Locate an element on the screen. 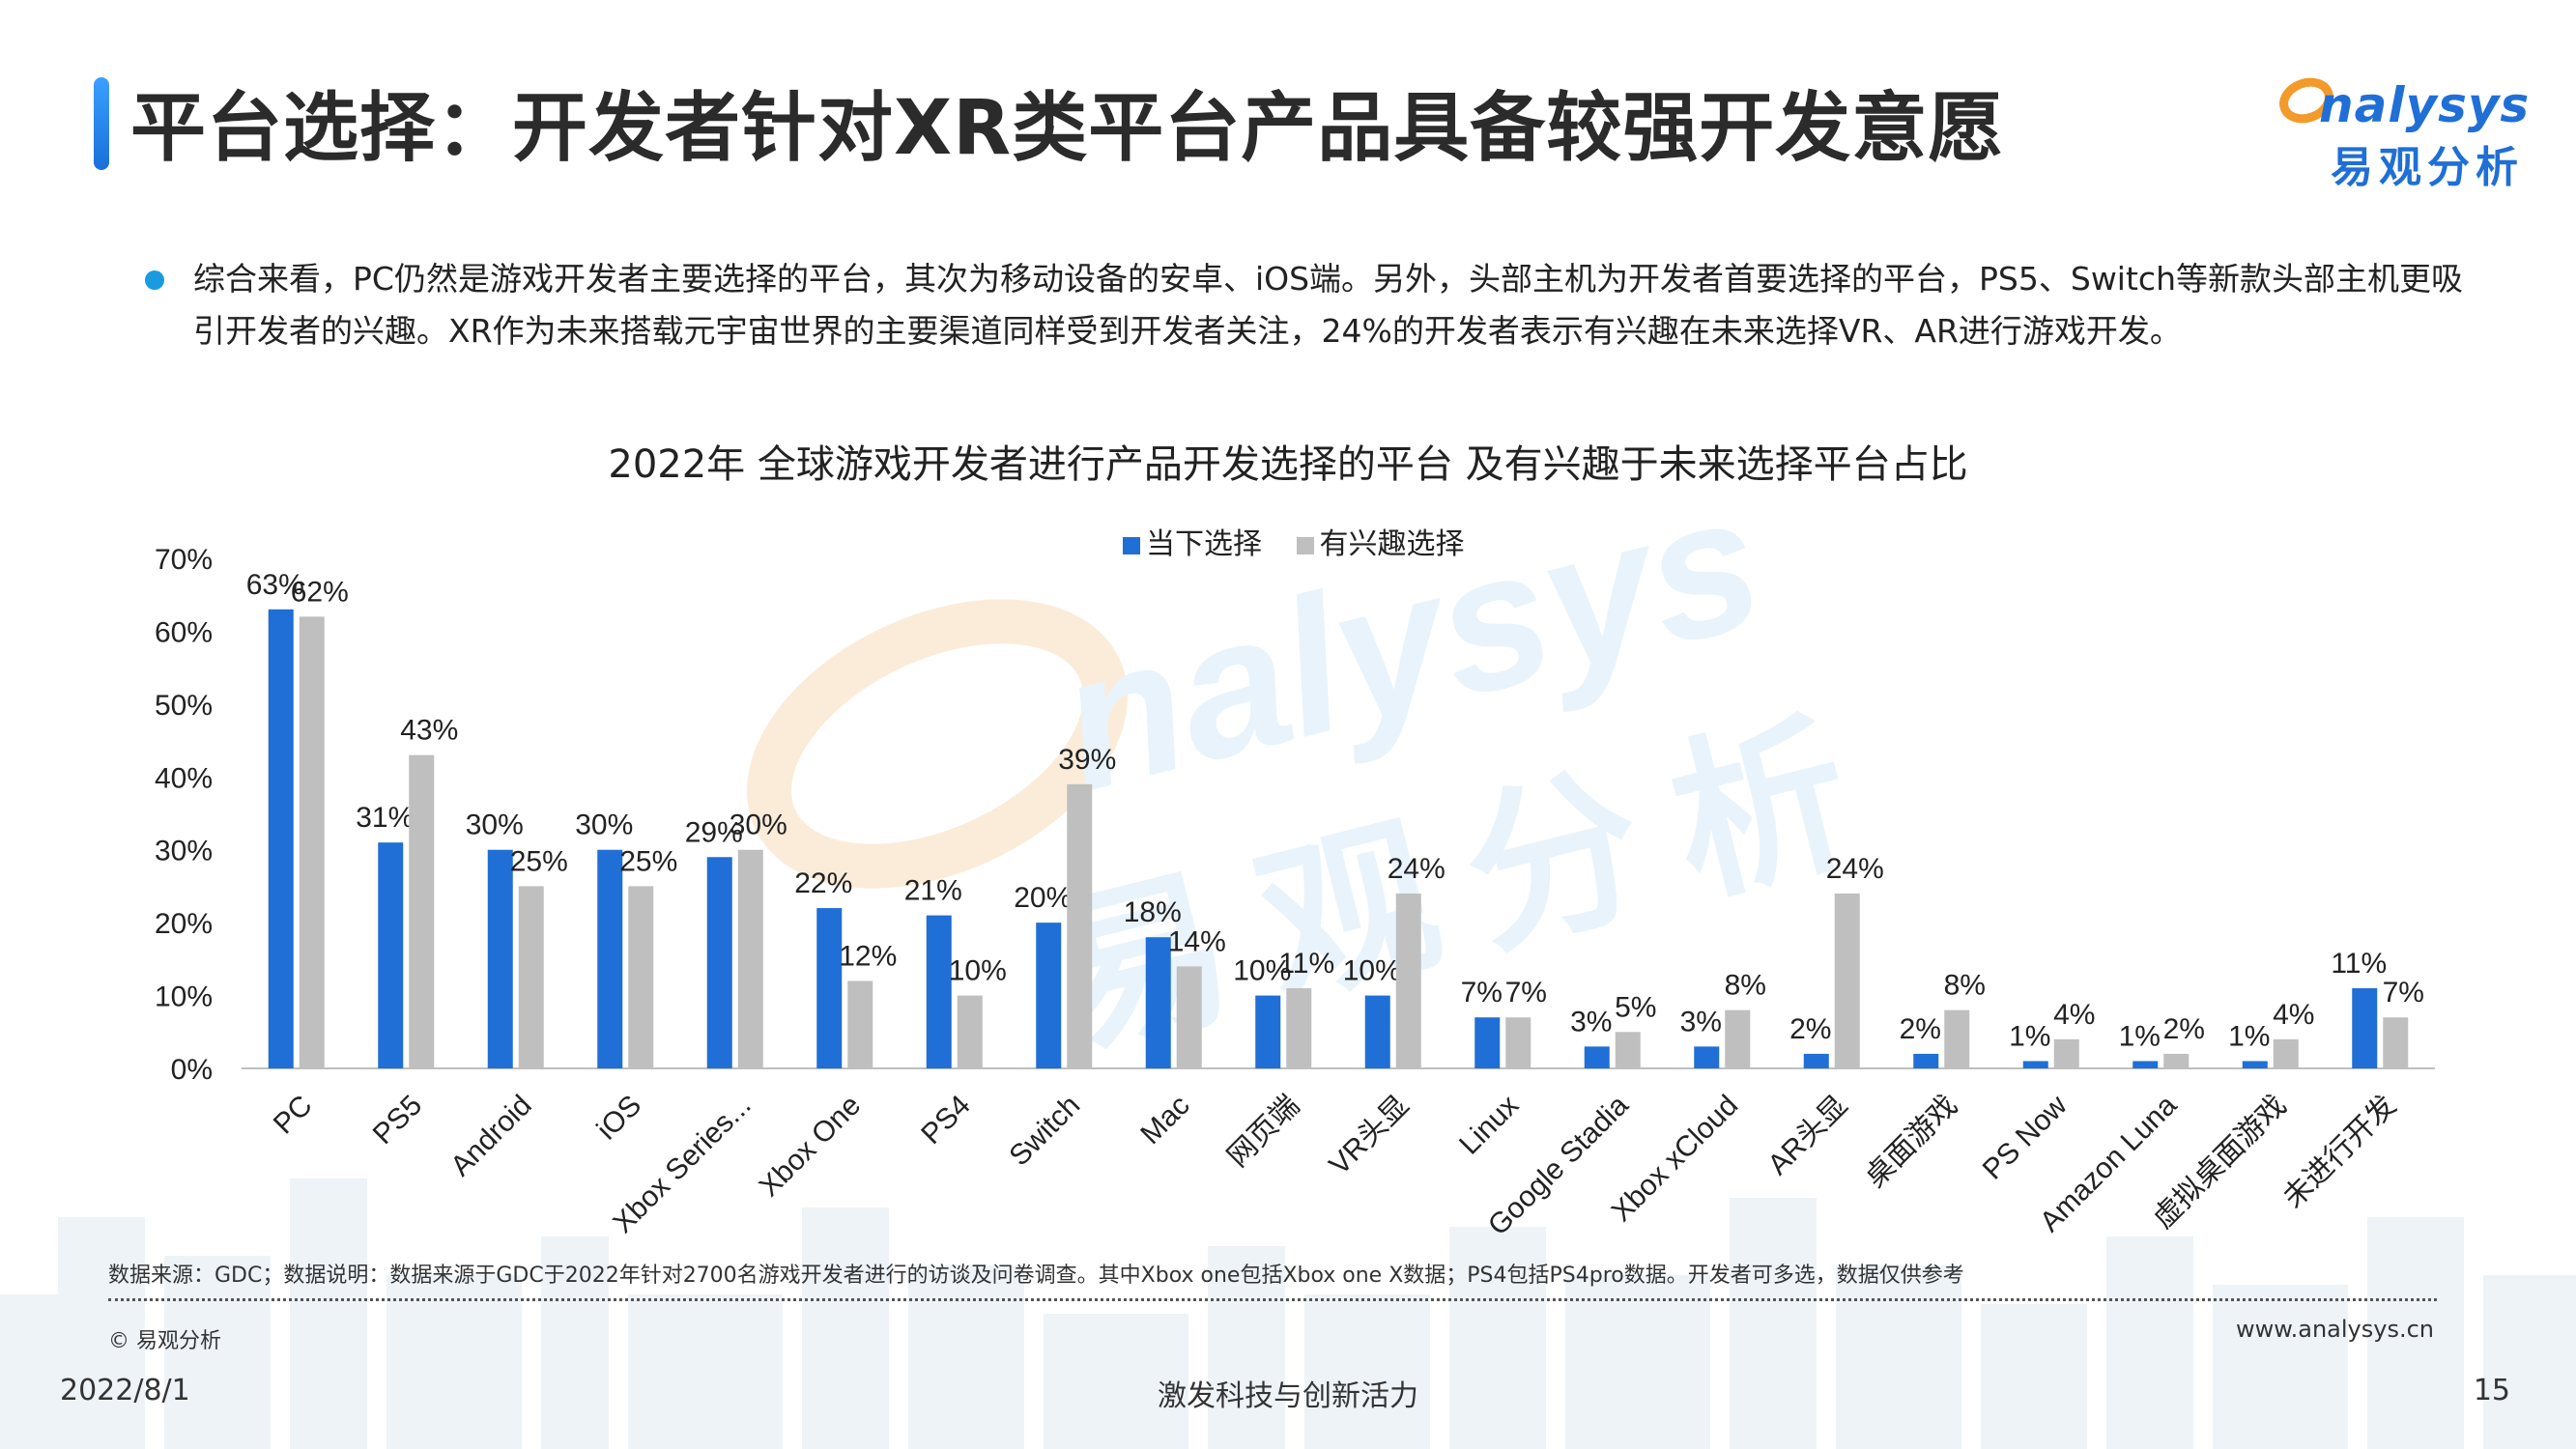 Image resolution: width=2576 pixels, height=1449 pixels. logo-chinese: 易观分析 is located at coordinates (2427, 167).